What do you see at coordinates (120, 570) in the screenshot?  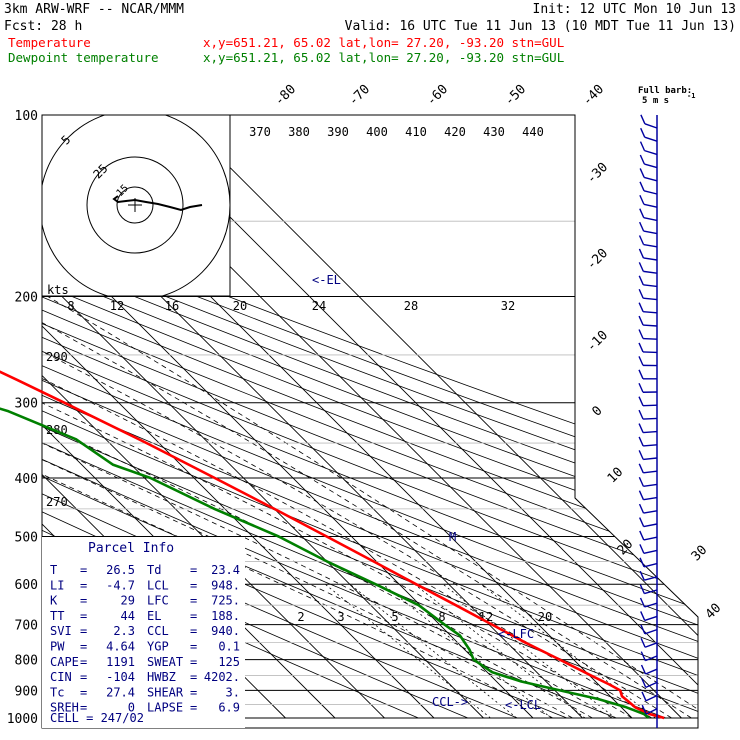 I see `parcel-value: 26.5` at bounding box center [120, 570].